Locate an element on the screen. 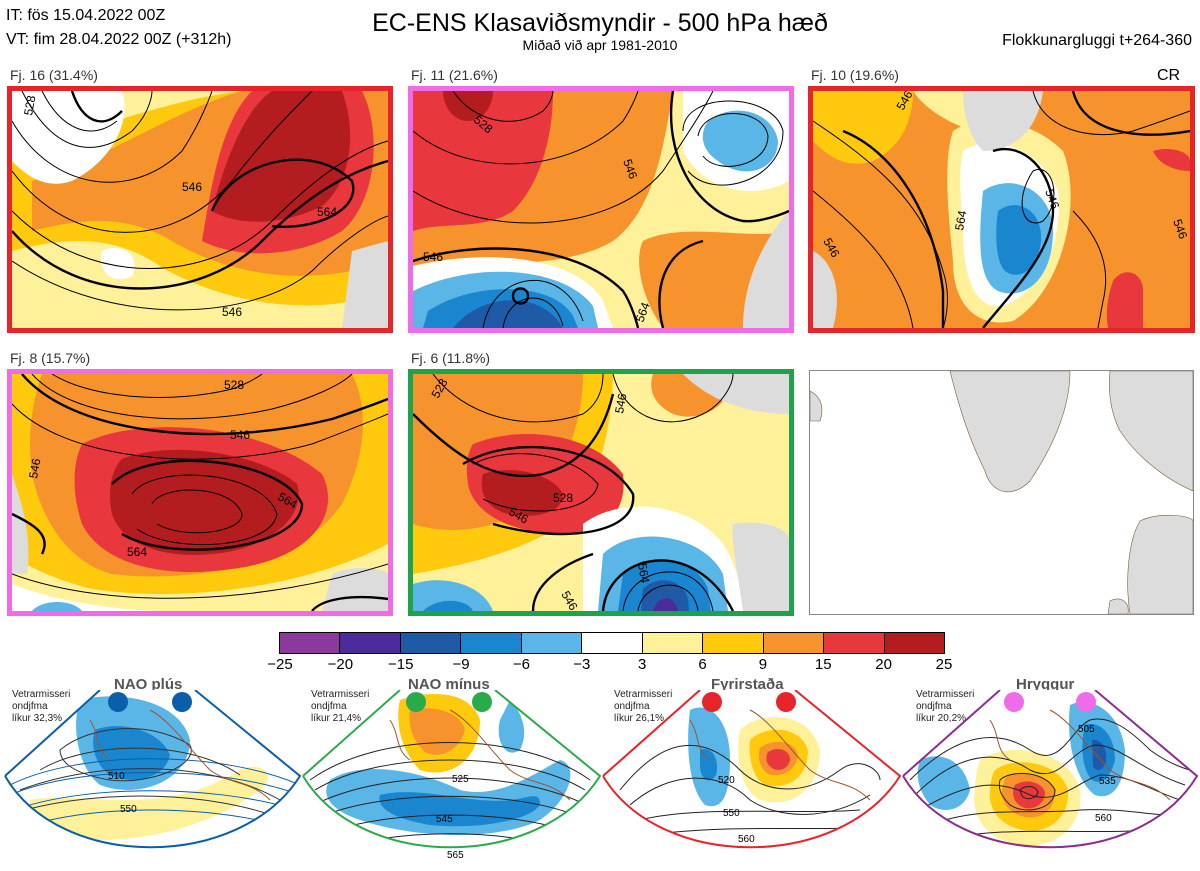 This screenshot has width=1200, height=871. regime-2-title: NAO mínus is located at coordinates (449, 684).